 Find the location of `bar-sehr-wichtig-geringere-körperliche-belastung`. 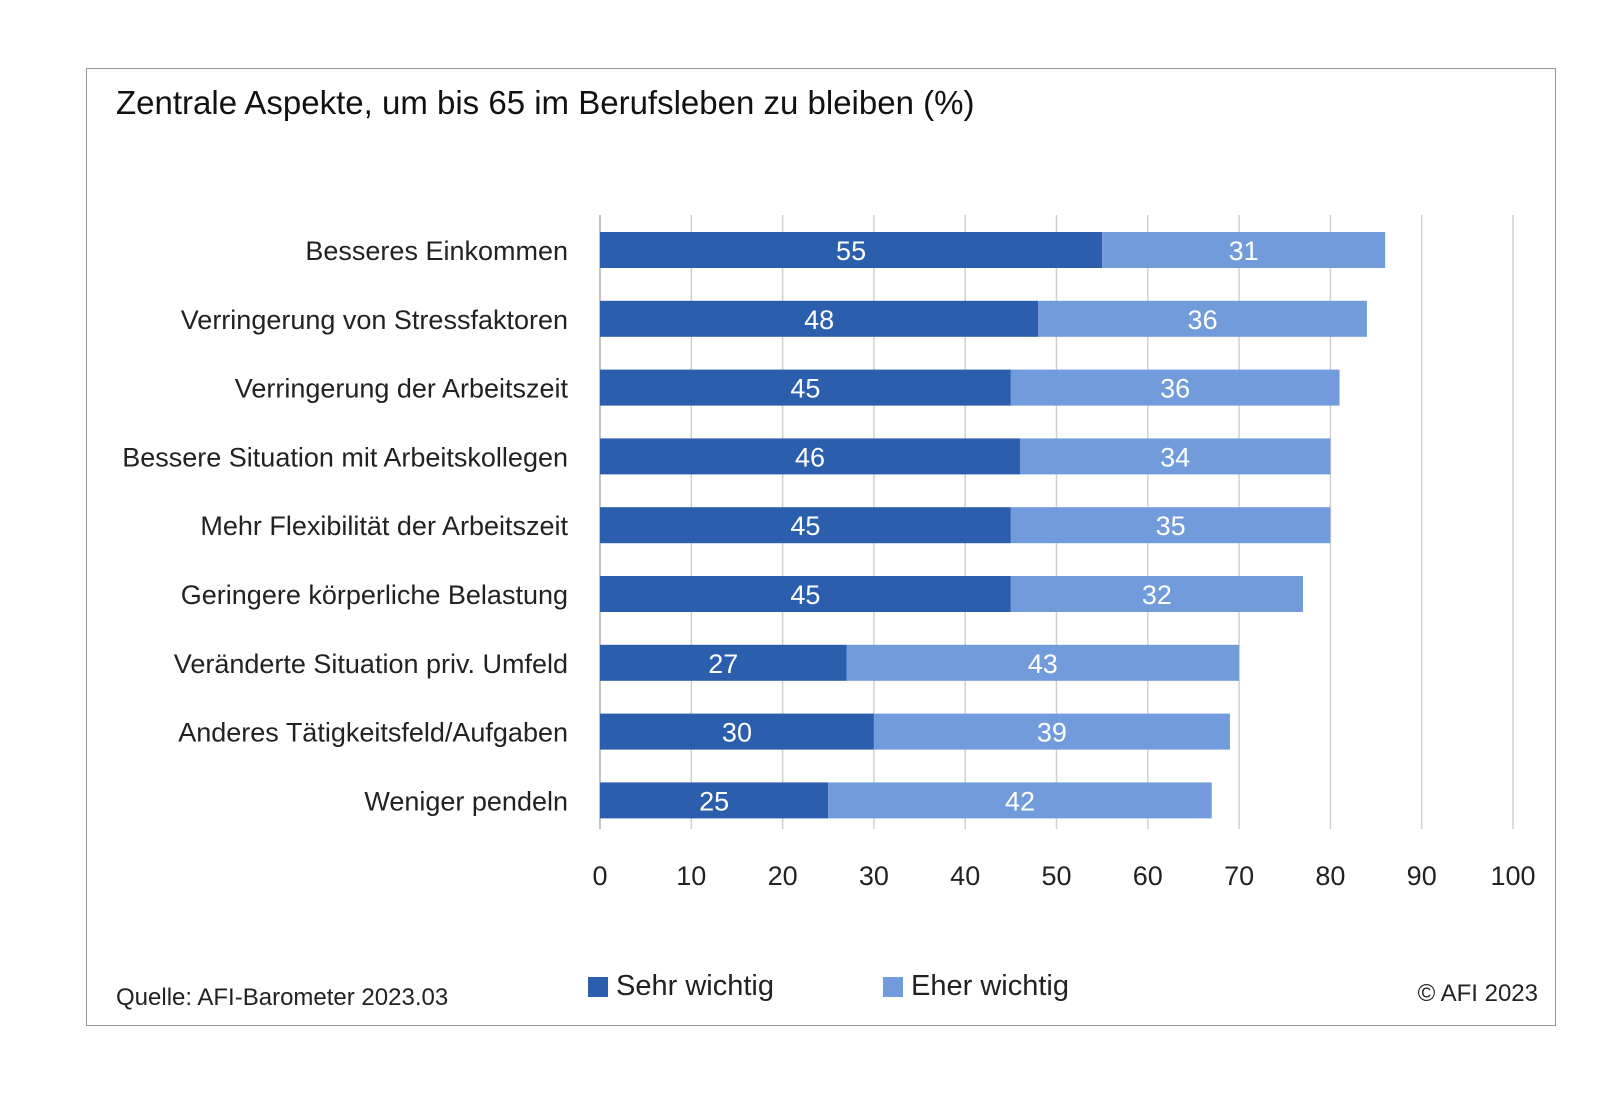

bar-sehr-wichtig-geringere-körperliche-belastung is located at coordinates (805, 594).